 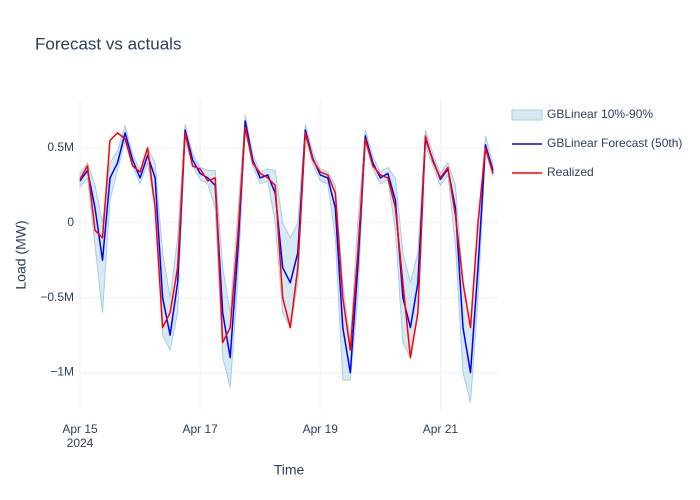 I want to click on x-tick-label: Apr 15 2024, so click(x=80, y=436).